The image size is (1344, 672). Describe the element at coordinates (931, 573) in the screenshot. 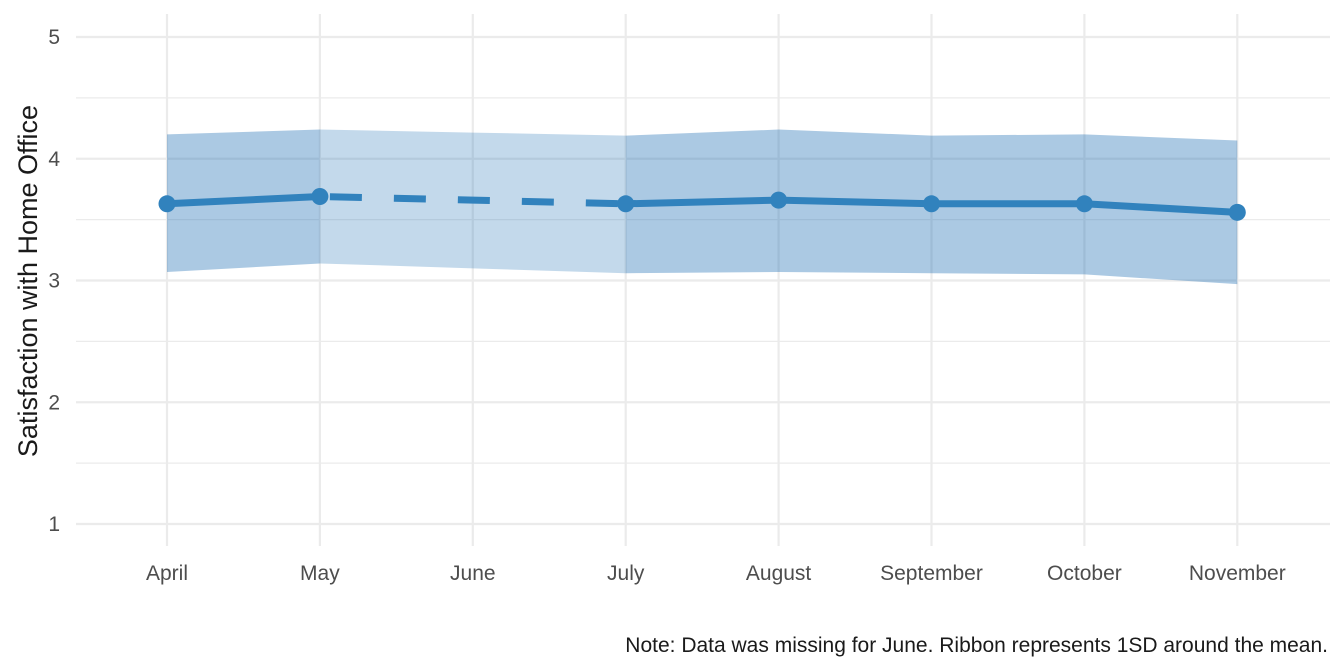

I see `x-tick-label: September` at that location.